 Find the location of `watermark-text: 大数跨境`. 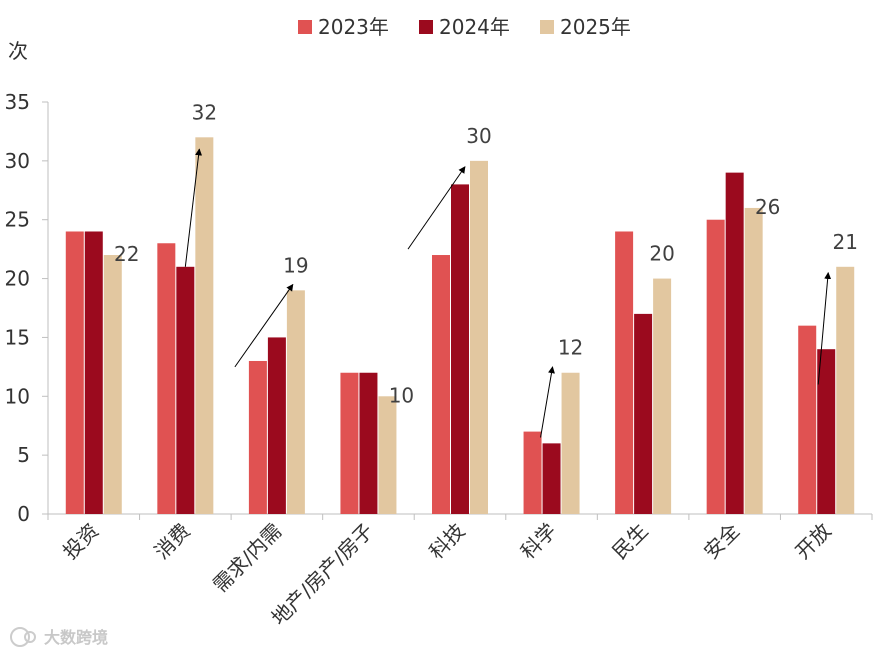

watermark-text: 大数跨境 is located at coordinates (76, 637).